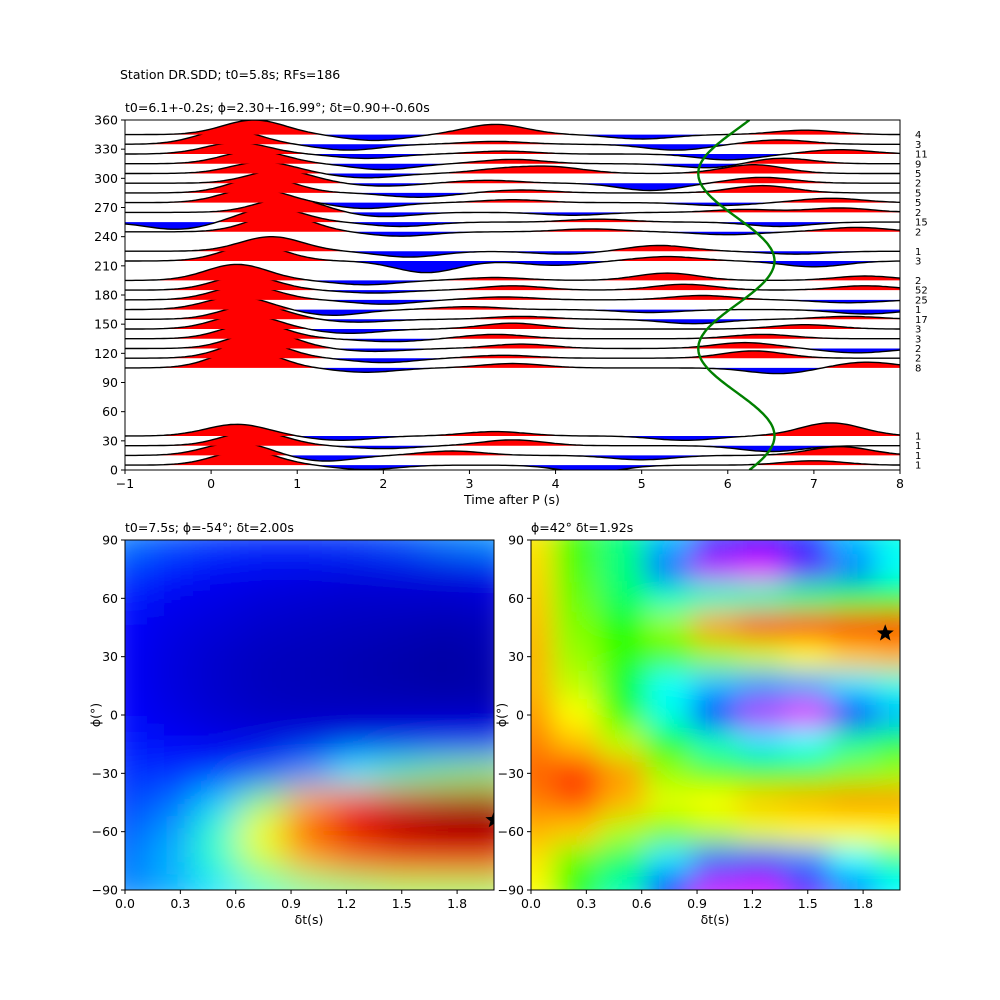  What do you see at coordinates (106, 120) in the screenshot?
I see `rf-y-tick-label: 360` at bounding box center [106, 120].